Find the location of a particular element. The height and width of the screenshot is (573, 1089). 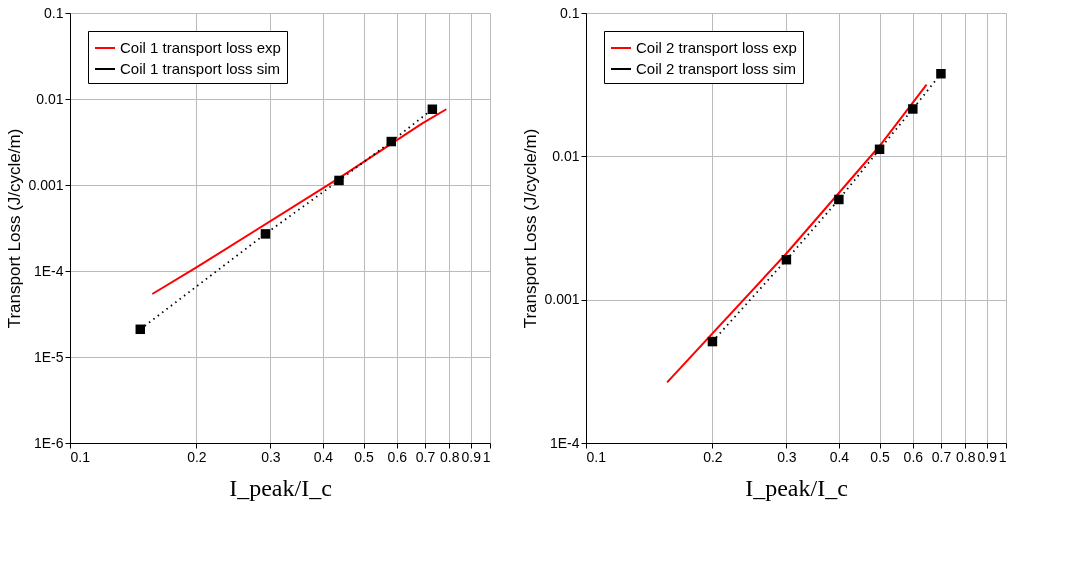

legend-label: Coil 2 transport loss sim is located at coordinates (716, 68).